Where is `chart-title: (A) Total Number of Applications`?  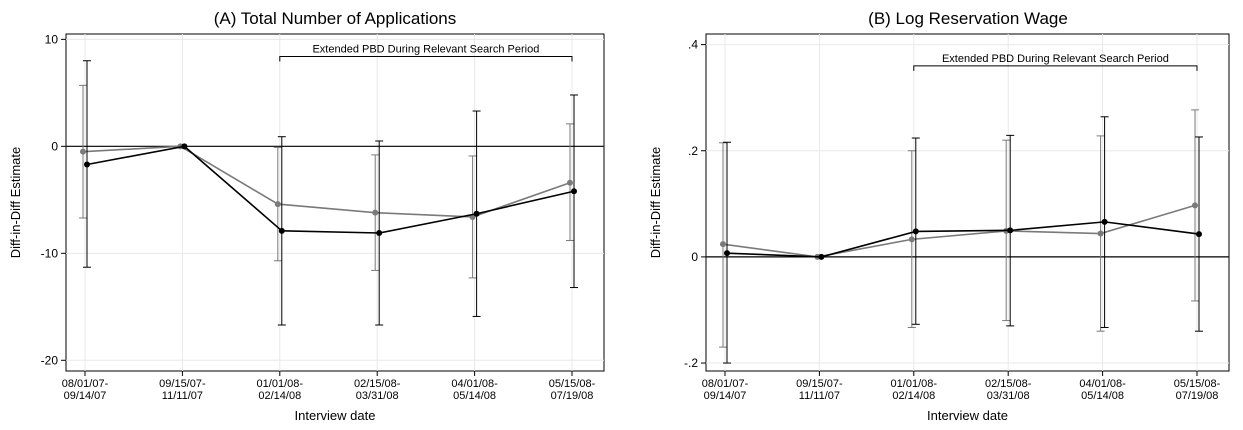 chart-title: (A) Total Number of Applications is located at coordinates (335, 18).